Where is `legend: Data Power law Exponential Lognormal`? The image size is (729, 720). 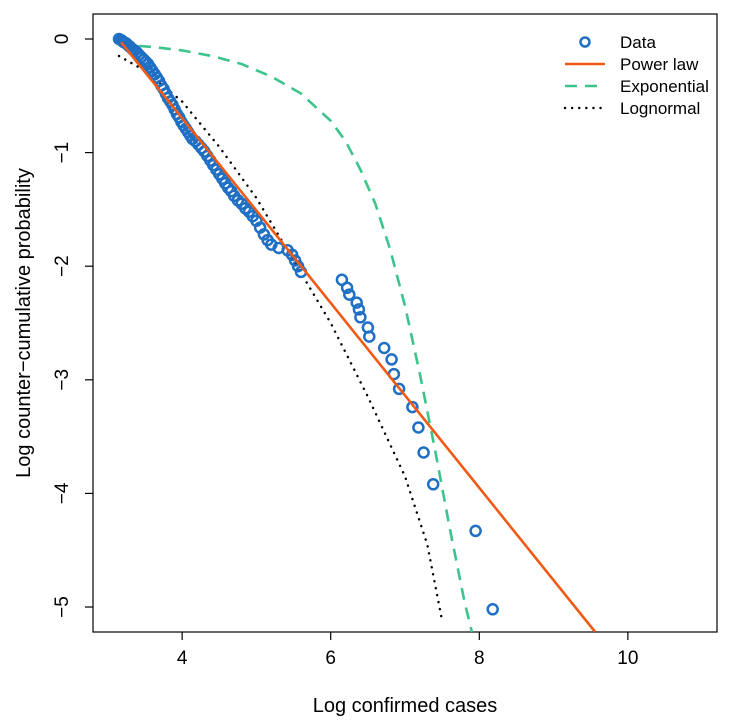
legend: Data Power law Exponential Lognormal is located at coordinates (636, 75).